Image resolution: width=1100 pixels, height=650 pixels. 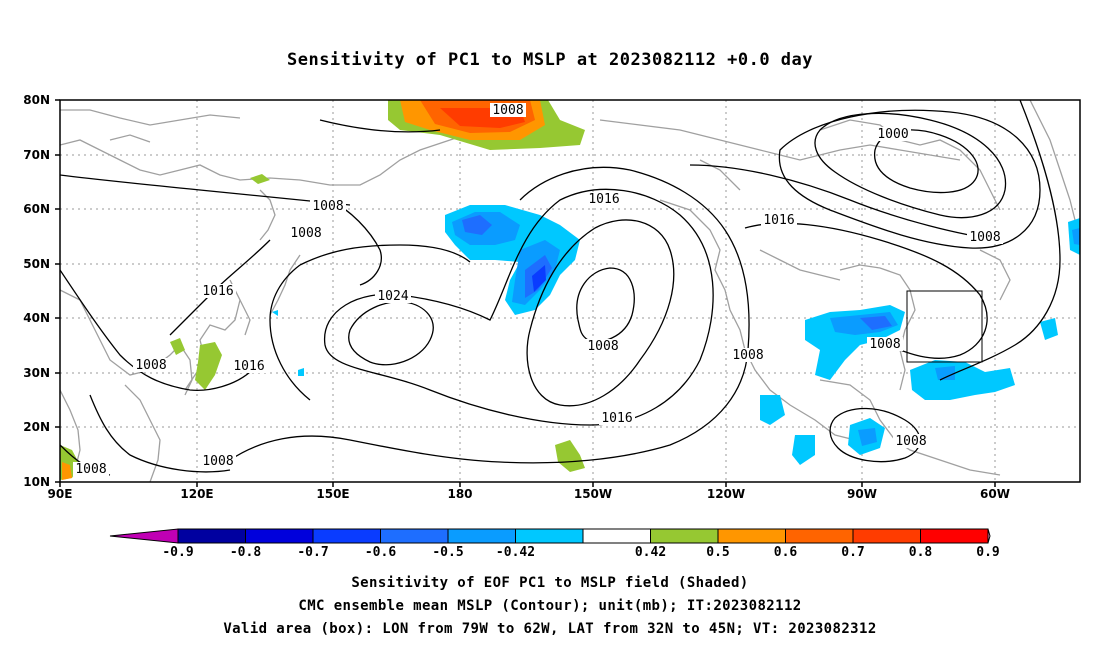 What do you see at coordinates (36, 482) in the screenshot?
I see `lat-label: 10N` at bounding box center [36, 482].